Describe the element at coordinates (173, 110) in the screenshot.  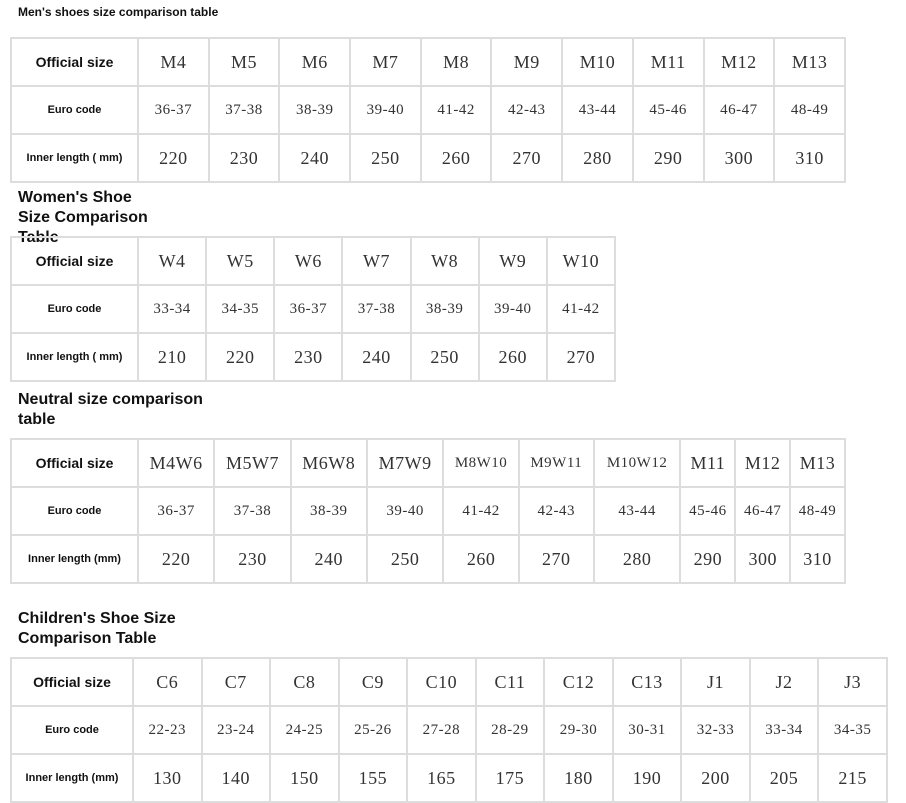
I see `table-cell: 36-37` at that location.